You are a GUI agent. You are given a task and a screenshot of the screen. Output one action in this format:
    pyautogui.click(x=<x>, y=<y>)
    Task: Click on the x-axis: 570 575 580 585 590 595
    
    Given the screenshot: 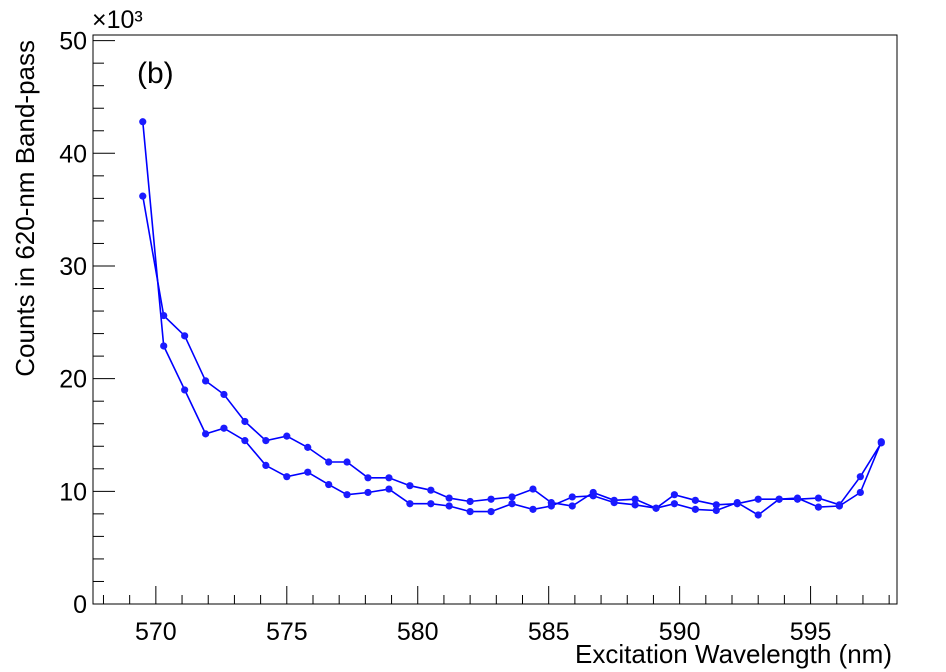 What is the action you would take?
    pyautogui.click(x=496, y=616)
    